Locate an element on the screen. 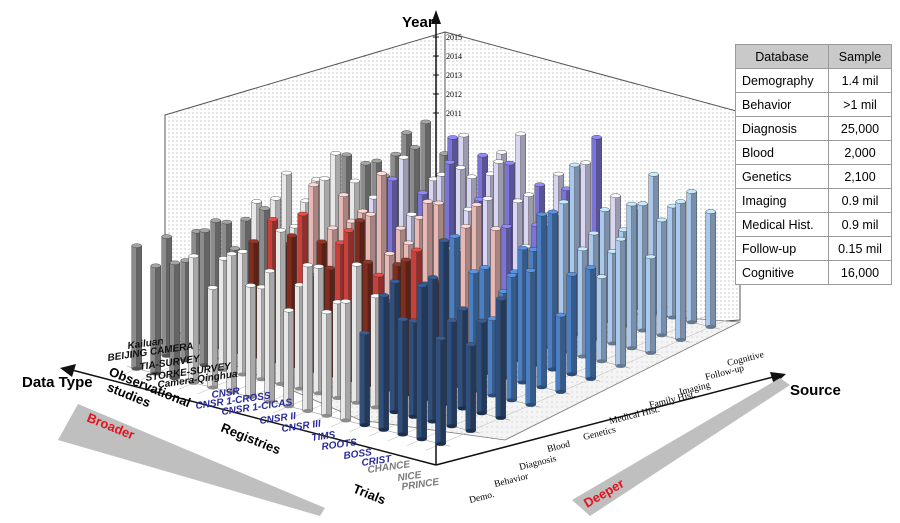 The height and width of the screenshot is (523, 900). year-ticks: 2015 2014 2013 2012 2011 is located at coordinates (447, 75).